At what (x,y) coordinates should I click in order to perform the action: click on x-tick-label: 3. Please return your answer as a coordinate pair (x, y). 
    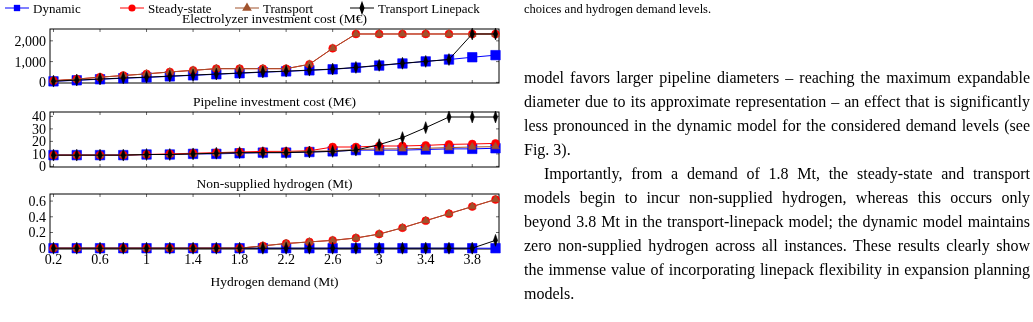
    Looking at the image, I should click on (379, 259).